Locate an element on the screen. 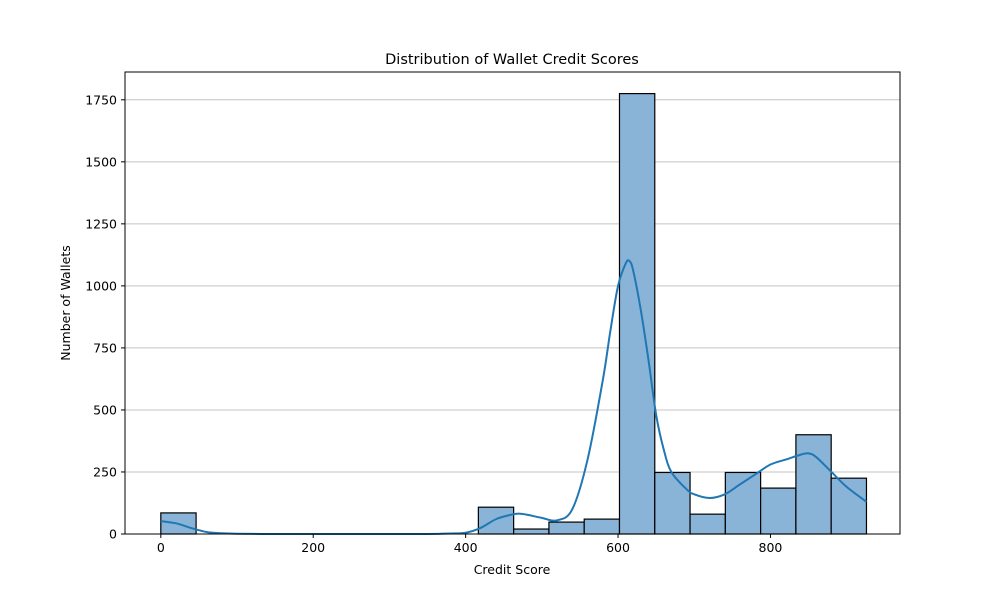  y-axis-label: Number of Wallets is located at coordinates (65, 302).